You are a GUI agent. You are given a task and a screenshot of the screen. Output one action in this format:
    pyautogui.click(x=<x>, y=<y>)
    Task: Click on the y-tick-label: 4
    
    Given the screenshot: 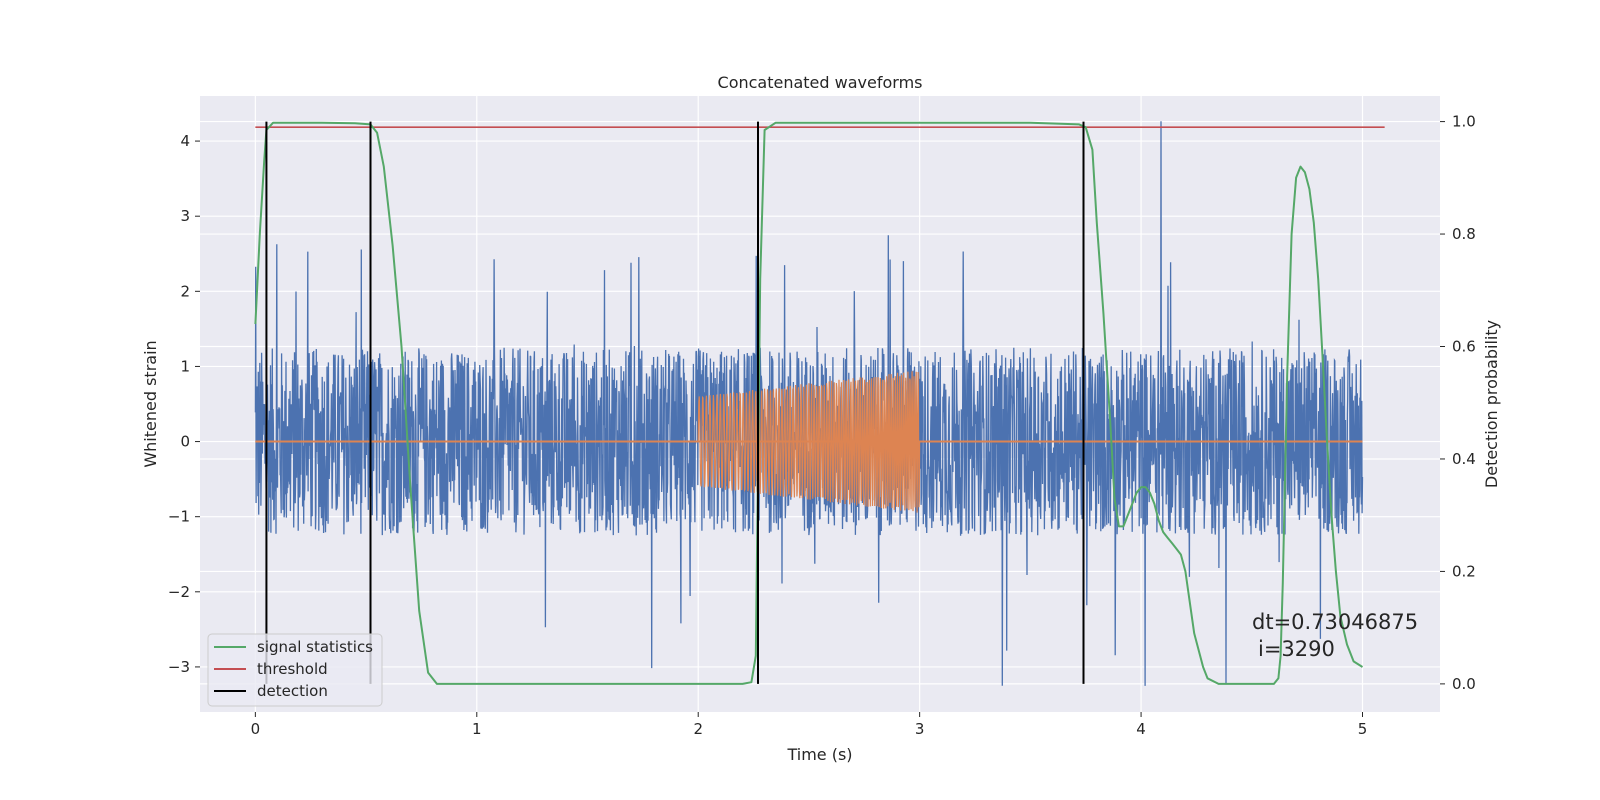 What is the action you would take?
    pyautogui.click(x=185, y=141)
    